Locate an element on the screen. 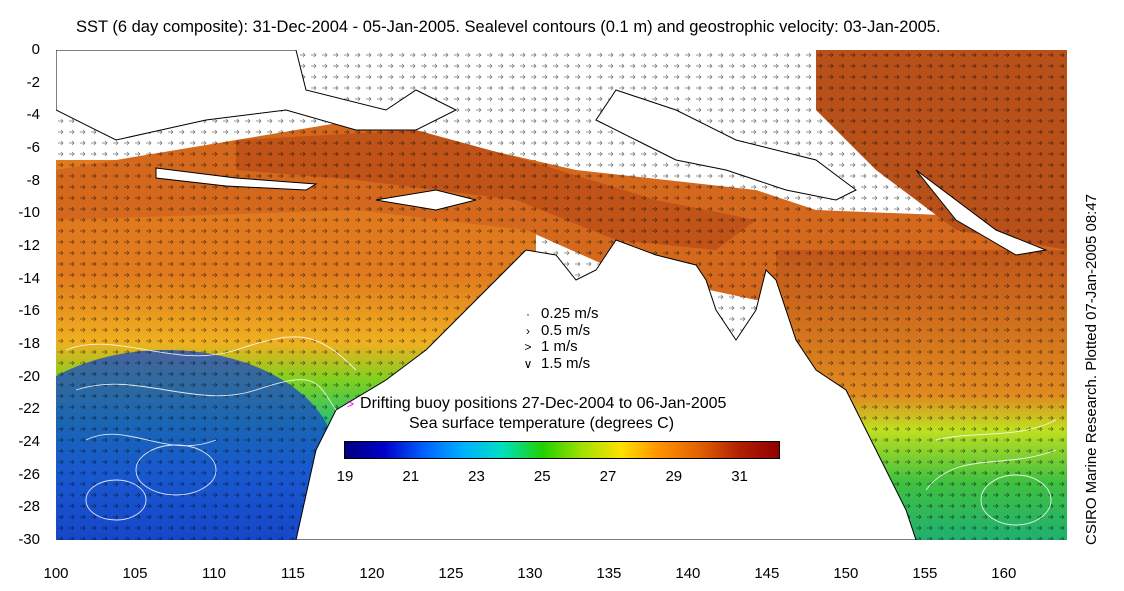 This screenshot has height=591, width=1124. x-tick-label: 120 is located at coordinates (372, 573).